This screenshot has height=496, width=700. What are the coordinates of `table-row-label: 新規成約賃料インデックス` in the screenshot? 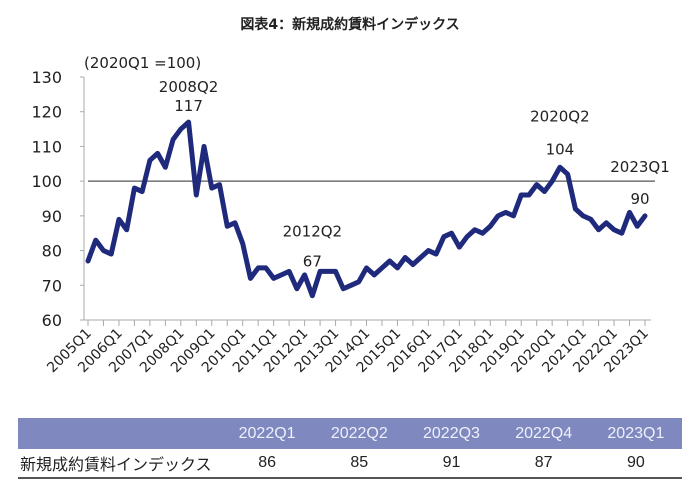 It's located at (119, 464).